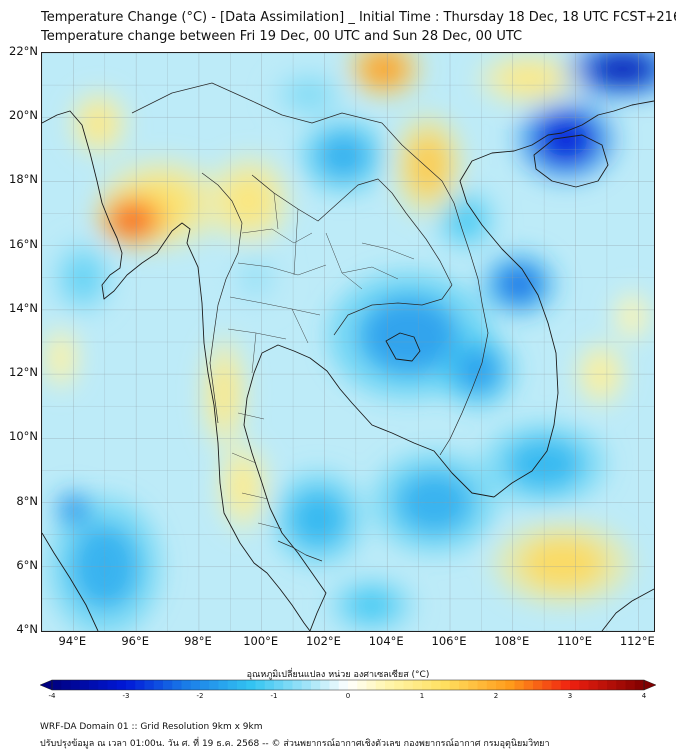 The image size is (676, 756). I want to click on latitude-tick-label: 10°N, so click(23, 436).